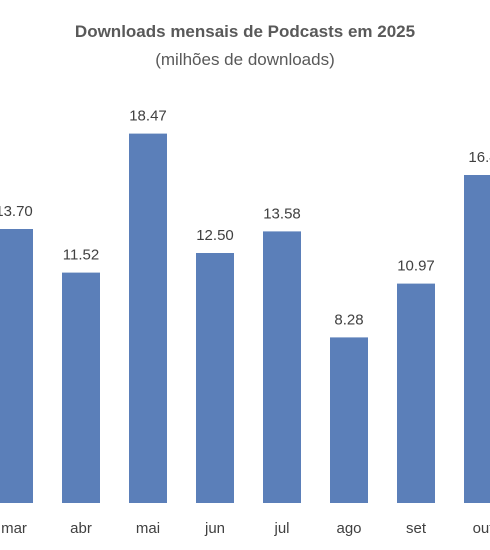 Image resolution: width=490 pixels, height=550 pixels. What do you see at coordinates (16, 211) in the screenshot?
I see `data-label-mar: 13.70` at bounding box center [16, 211].